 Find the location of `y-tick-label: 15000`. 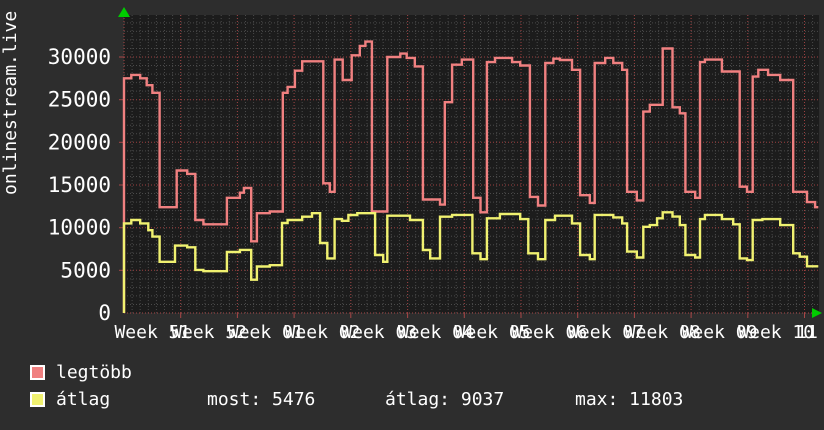

y-tick-label: 15000 is located at coordinates (79, 185).